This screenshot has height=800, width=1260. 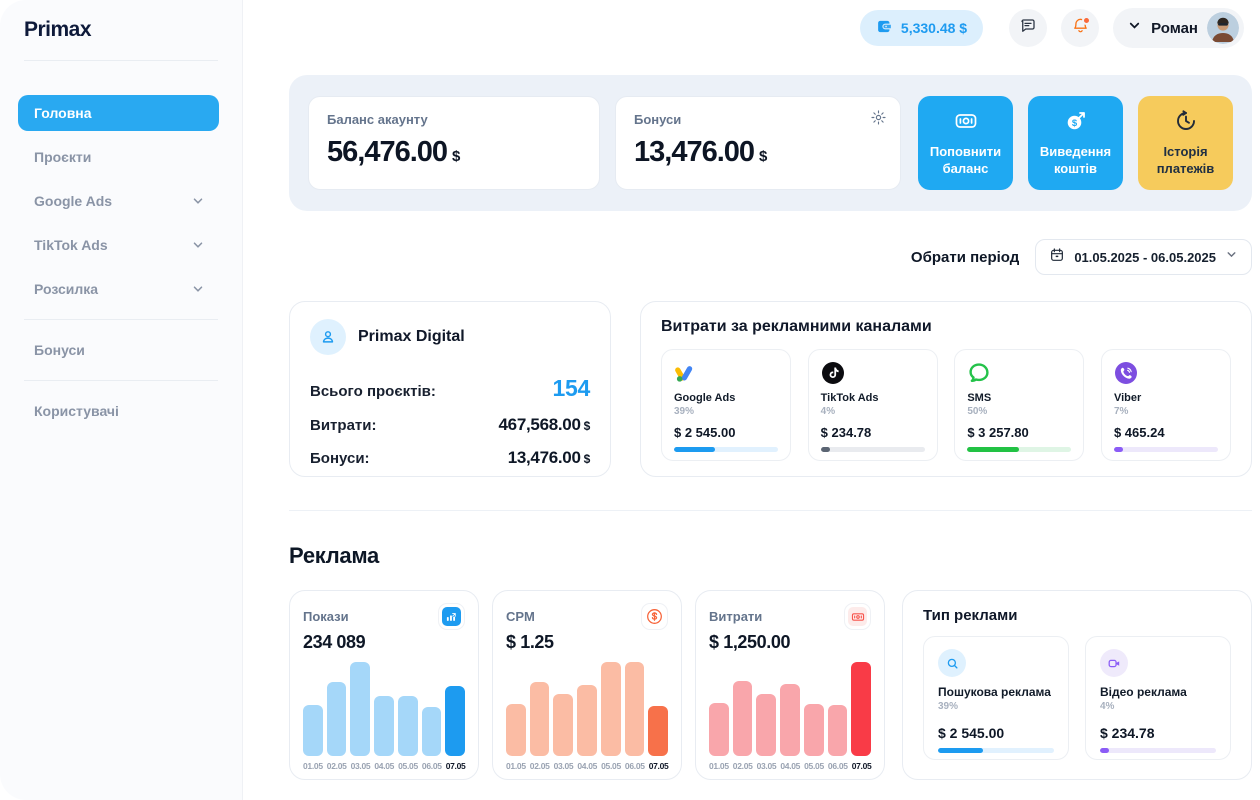 I want to click on channel-name: TikTok Ads, so click(x=849, y=398).